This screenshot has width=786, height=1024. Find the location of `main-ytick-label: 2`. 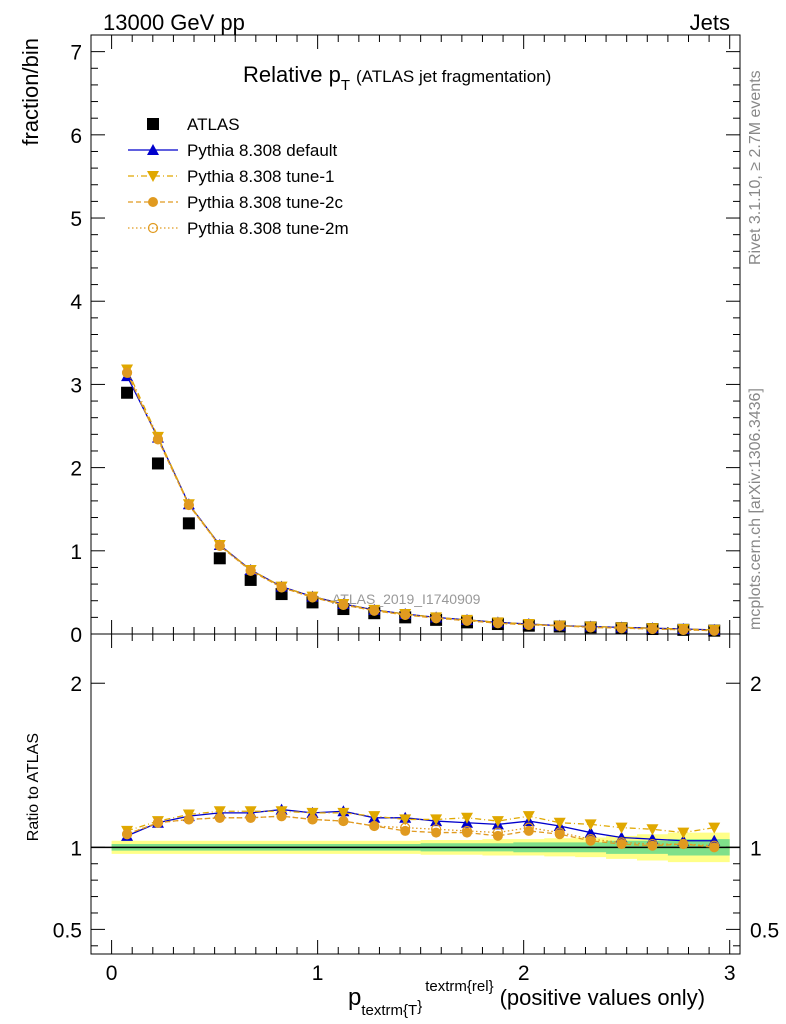

main-ytick-label: 2 is located at coordinates (76, 469).